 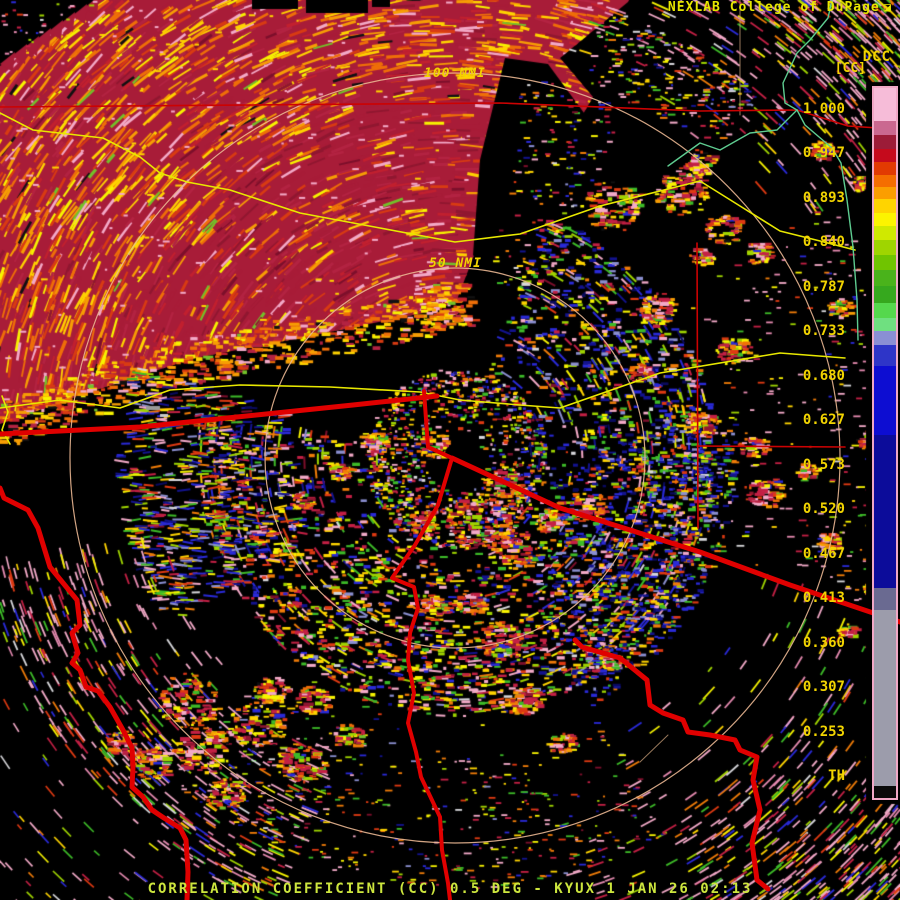 I want to click on brand-link: NEXLAB College of DuPage, so click(x=773, y=7).